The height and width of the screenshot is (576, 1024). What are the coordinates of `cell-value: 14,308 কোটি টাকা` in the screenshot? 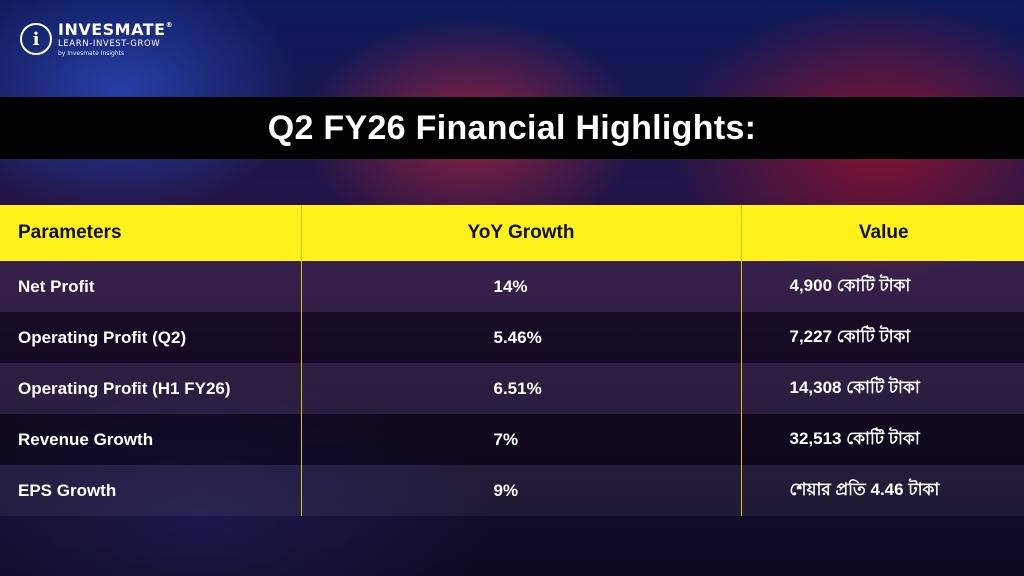 It's located at (882, 388).